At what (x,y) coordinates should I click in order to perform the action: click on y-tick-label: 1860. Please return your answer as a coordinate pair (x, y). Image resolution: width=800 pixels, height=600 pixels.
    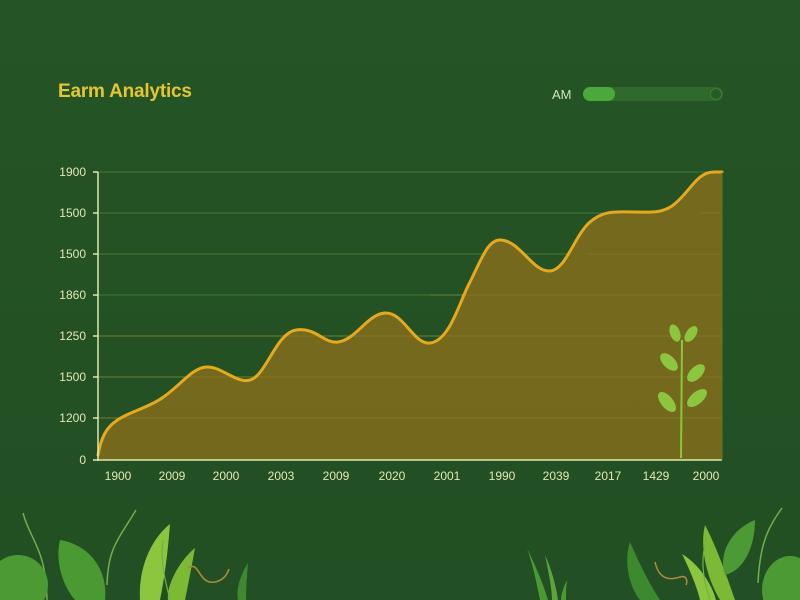
    Looking at the image, I should click on (72, 295).